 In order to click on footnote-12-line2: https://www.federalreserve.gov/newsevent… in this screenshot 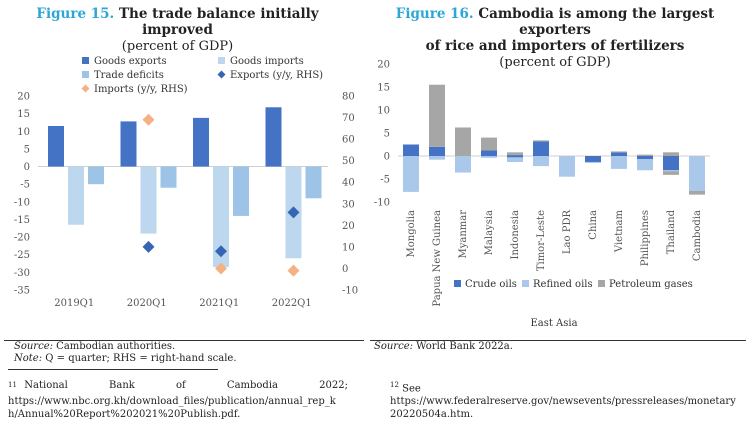, I will do `click(563, 402)`.